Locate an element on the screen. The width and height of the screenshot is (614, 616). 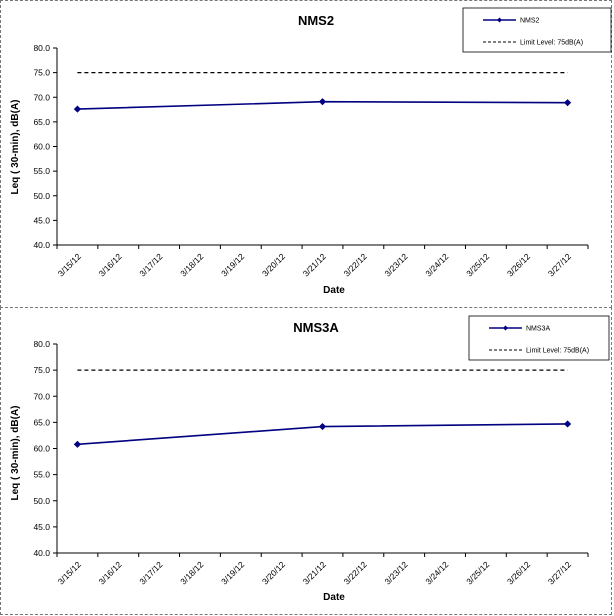
chart-title: NMS3A is located at coordinates (316, 327).